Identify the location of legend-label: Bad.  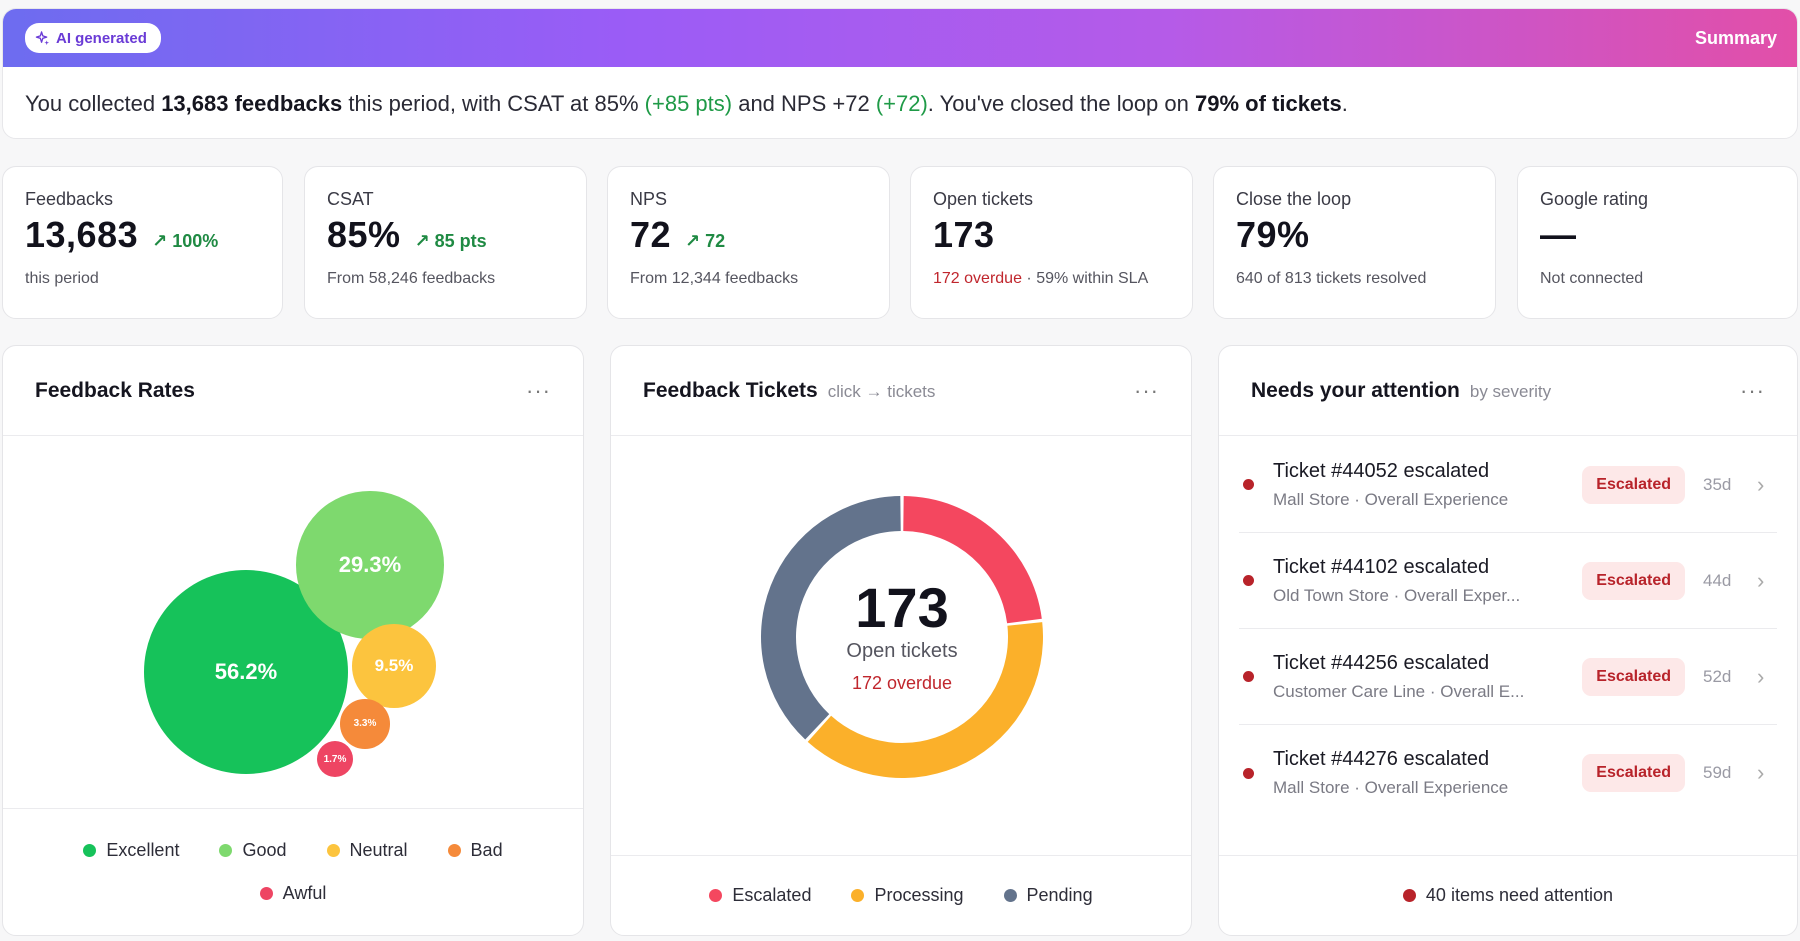
(486, 850).